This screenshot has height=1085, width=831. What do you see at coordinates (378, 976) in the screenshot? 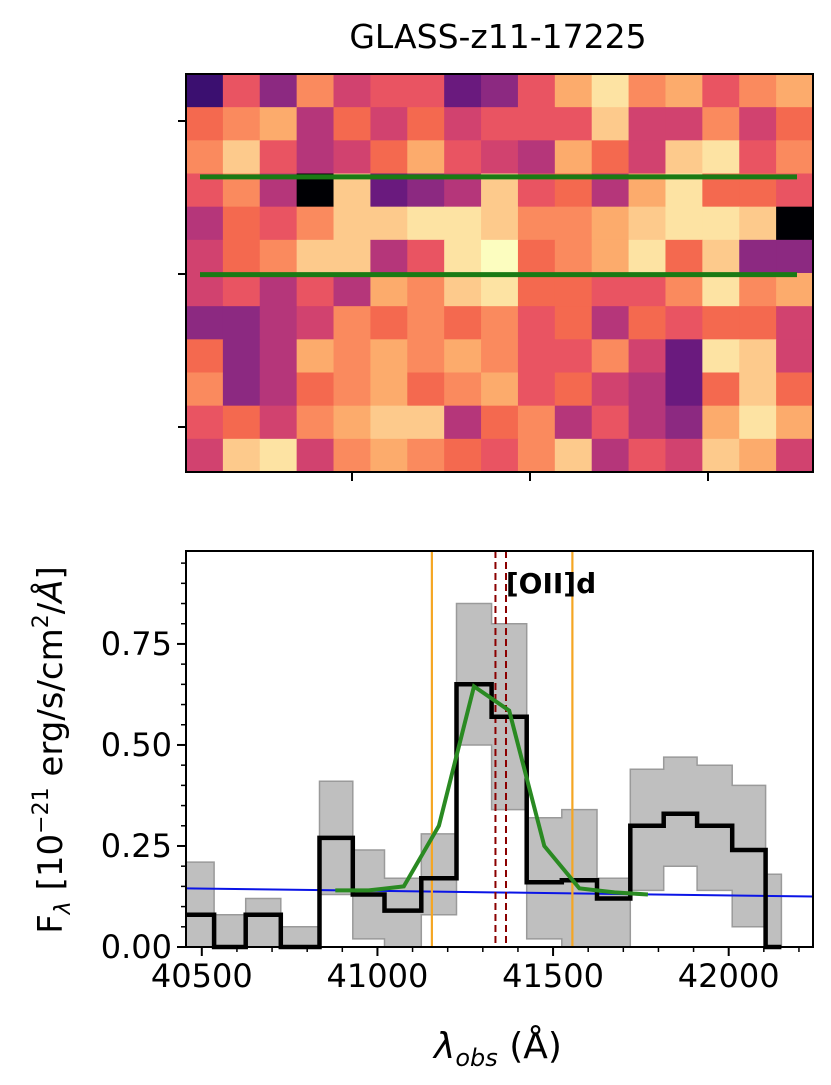
I see `x-tick-label: 41000` at bounding box center [378, 976].